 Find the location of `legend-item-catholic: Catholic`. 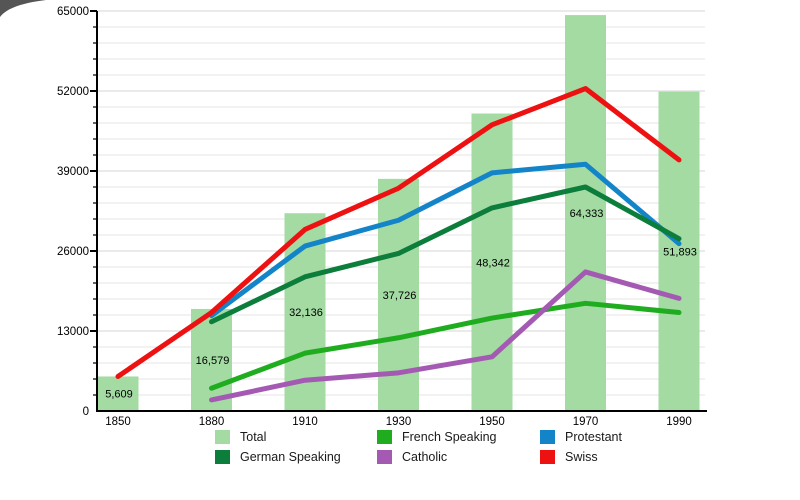

legend-item-catholic: Catholic is located at coordinates (412, 456).